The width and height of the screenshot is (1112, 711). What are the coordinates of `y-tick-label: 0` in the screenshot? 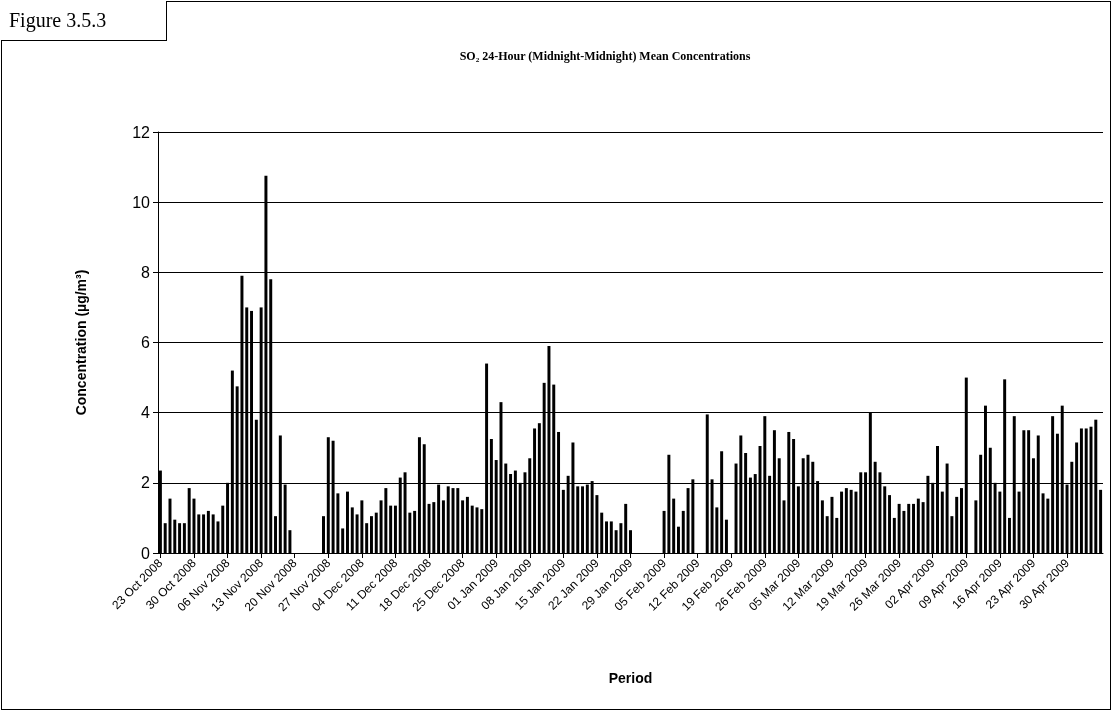 It's located at (146, 553).